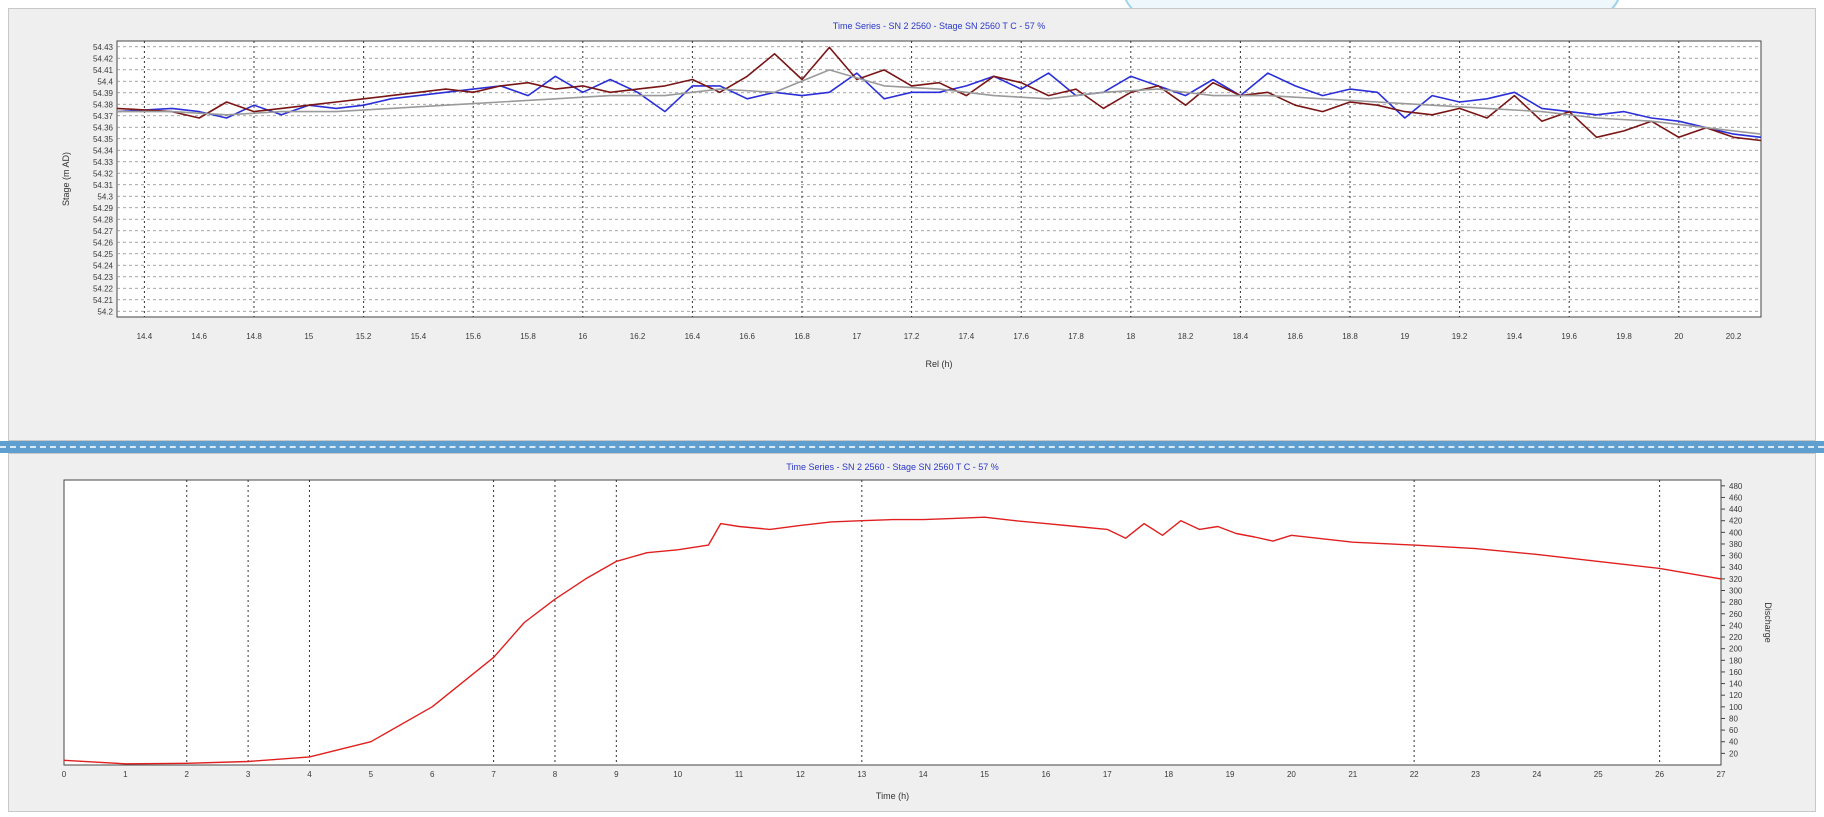 Image resolution: width=1824 pixels, height=817 pixels. I want to click on x-tick-label: 17.4, so click(967, 336).